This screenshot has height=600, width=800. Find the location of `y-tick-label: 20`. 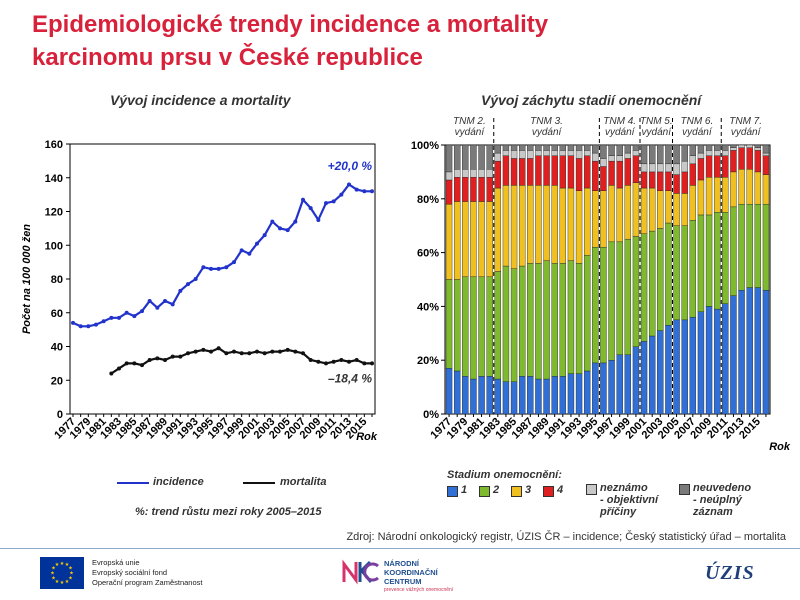

y-tick-label: 20 is located at coordinates (57, 381).